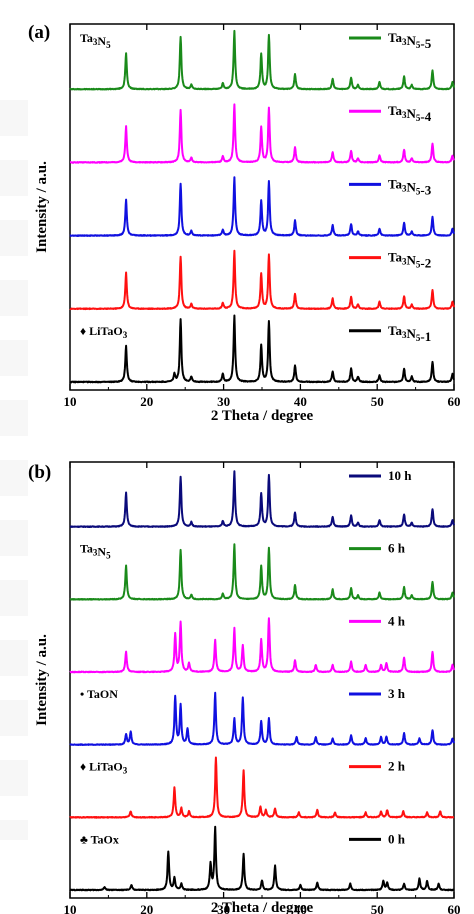  What do you see at coordinates (99, 694) in the screenshot?
I see `phase-annotation: • TaON` at bounding box center [99, 694].